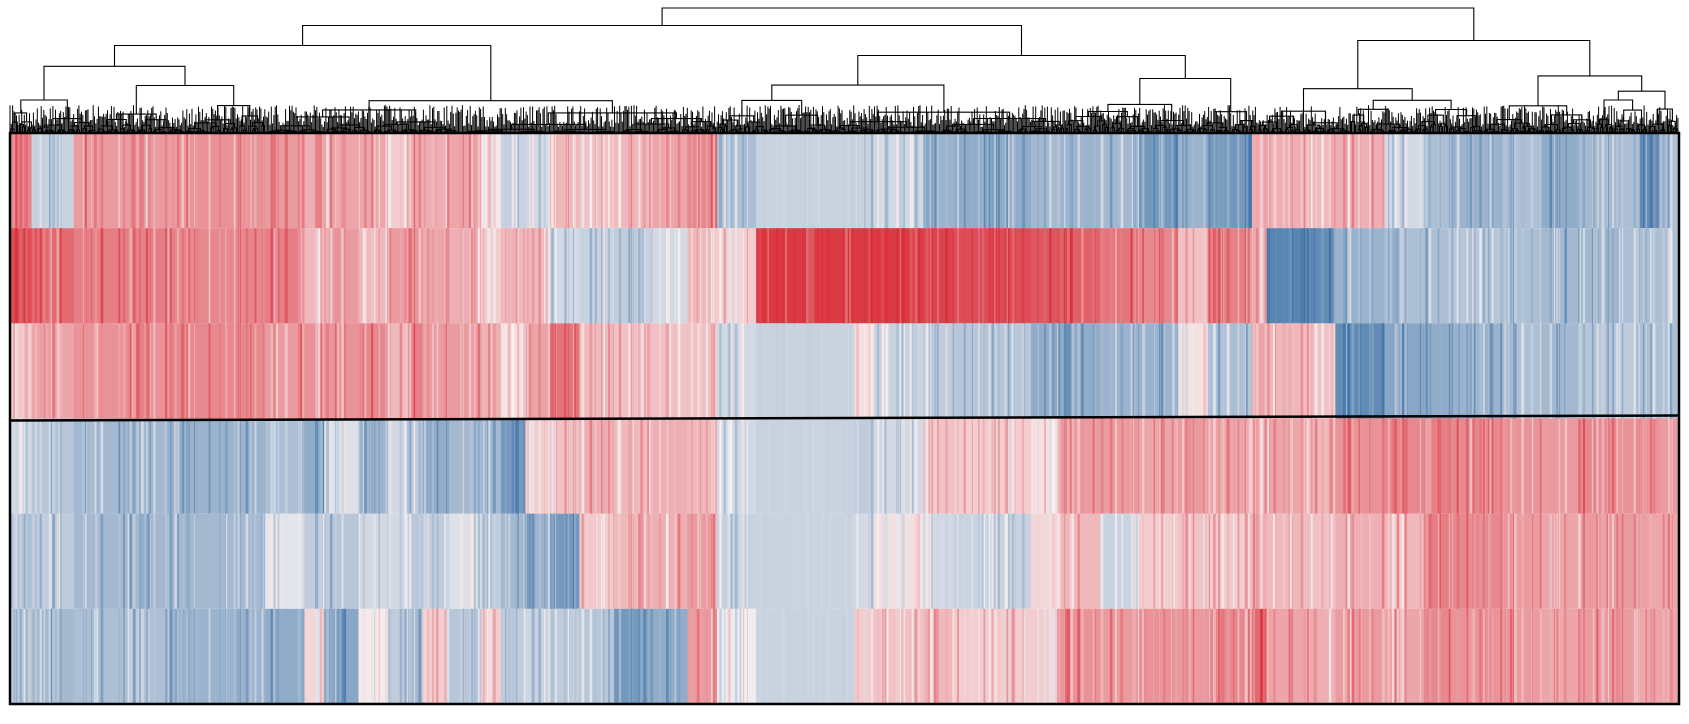 The height and width of the screenshot is (724, 1689). Describe the element at coordinates (1286, 561) in the screenshot. I see `heatmap-cell` at that location.